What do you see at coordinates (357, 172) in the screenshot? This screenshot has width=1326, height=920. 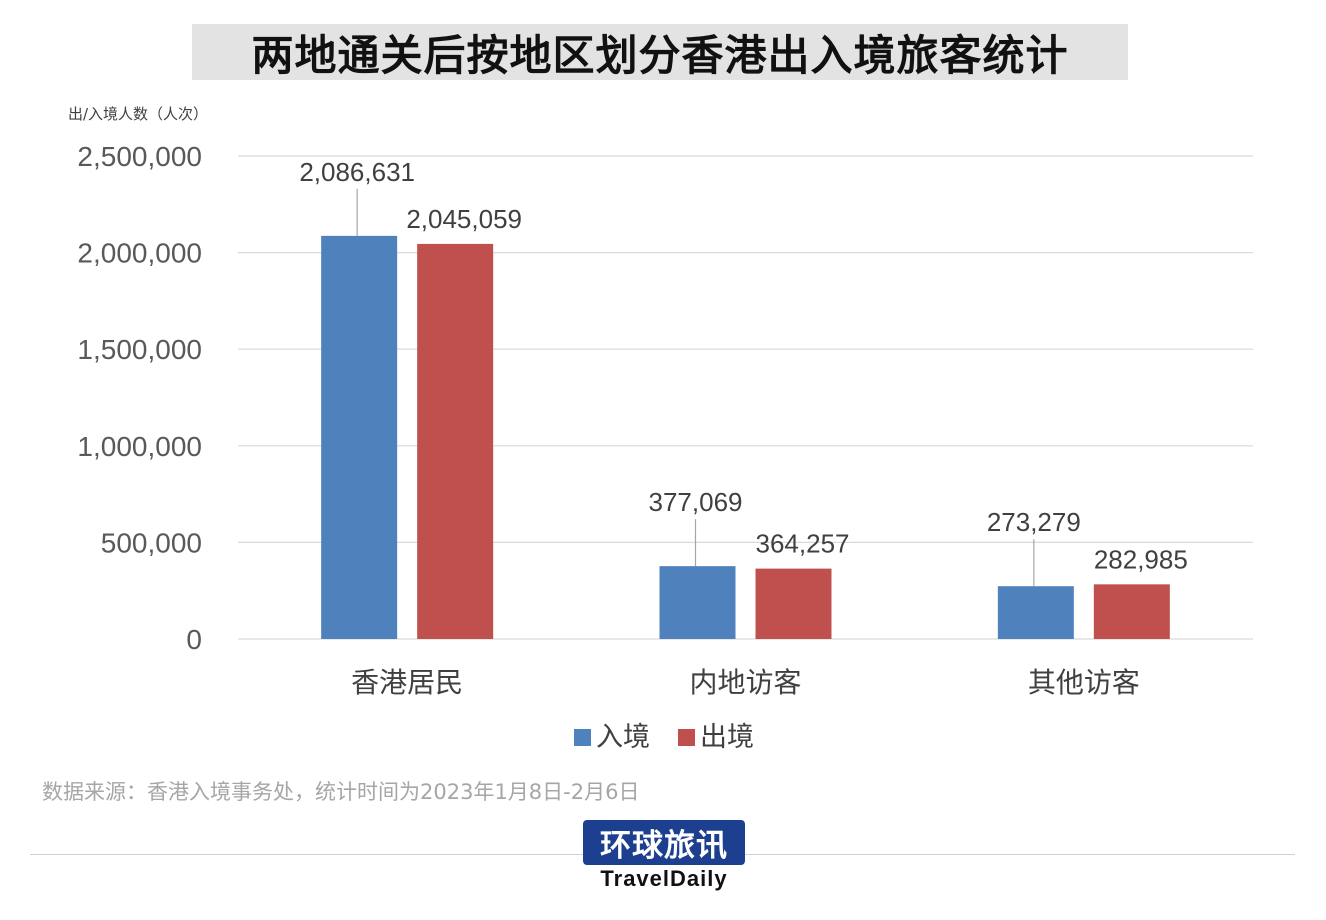 I see `data-label: 2,086,631` at bounding box center [357, 172].